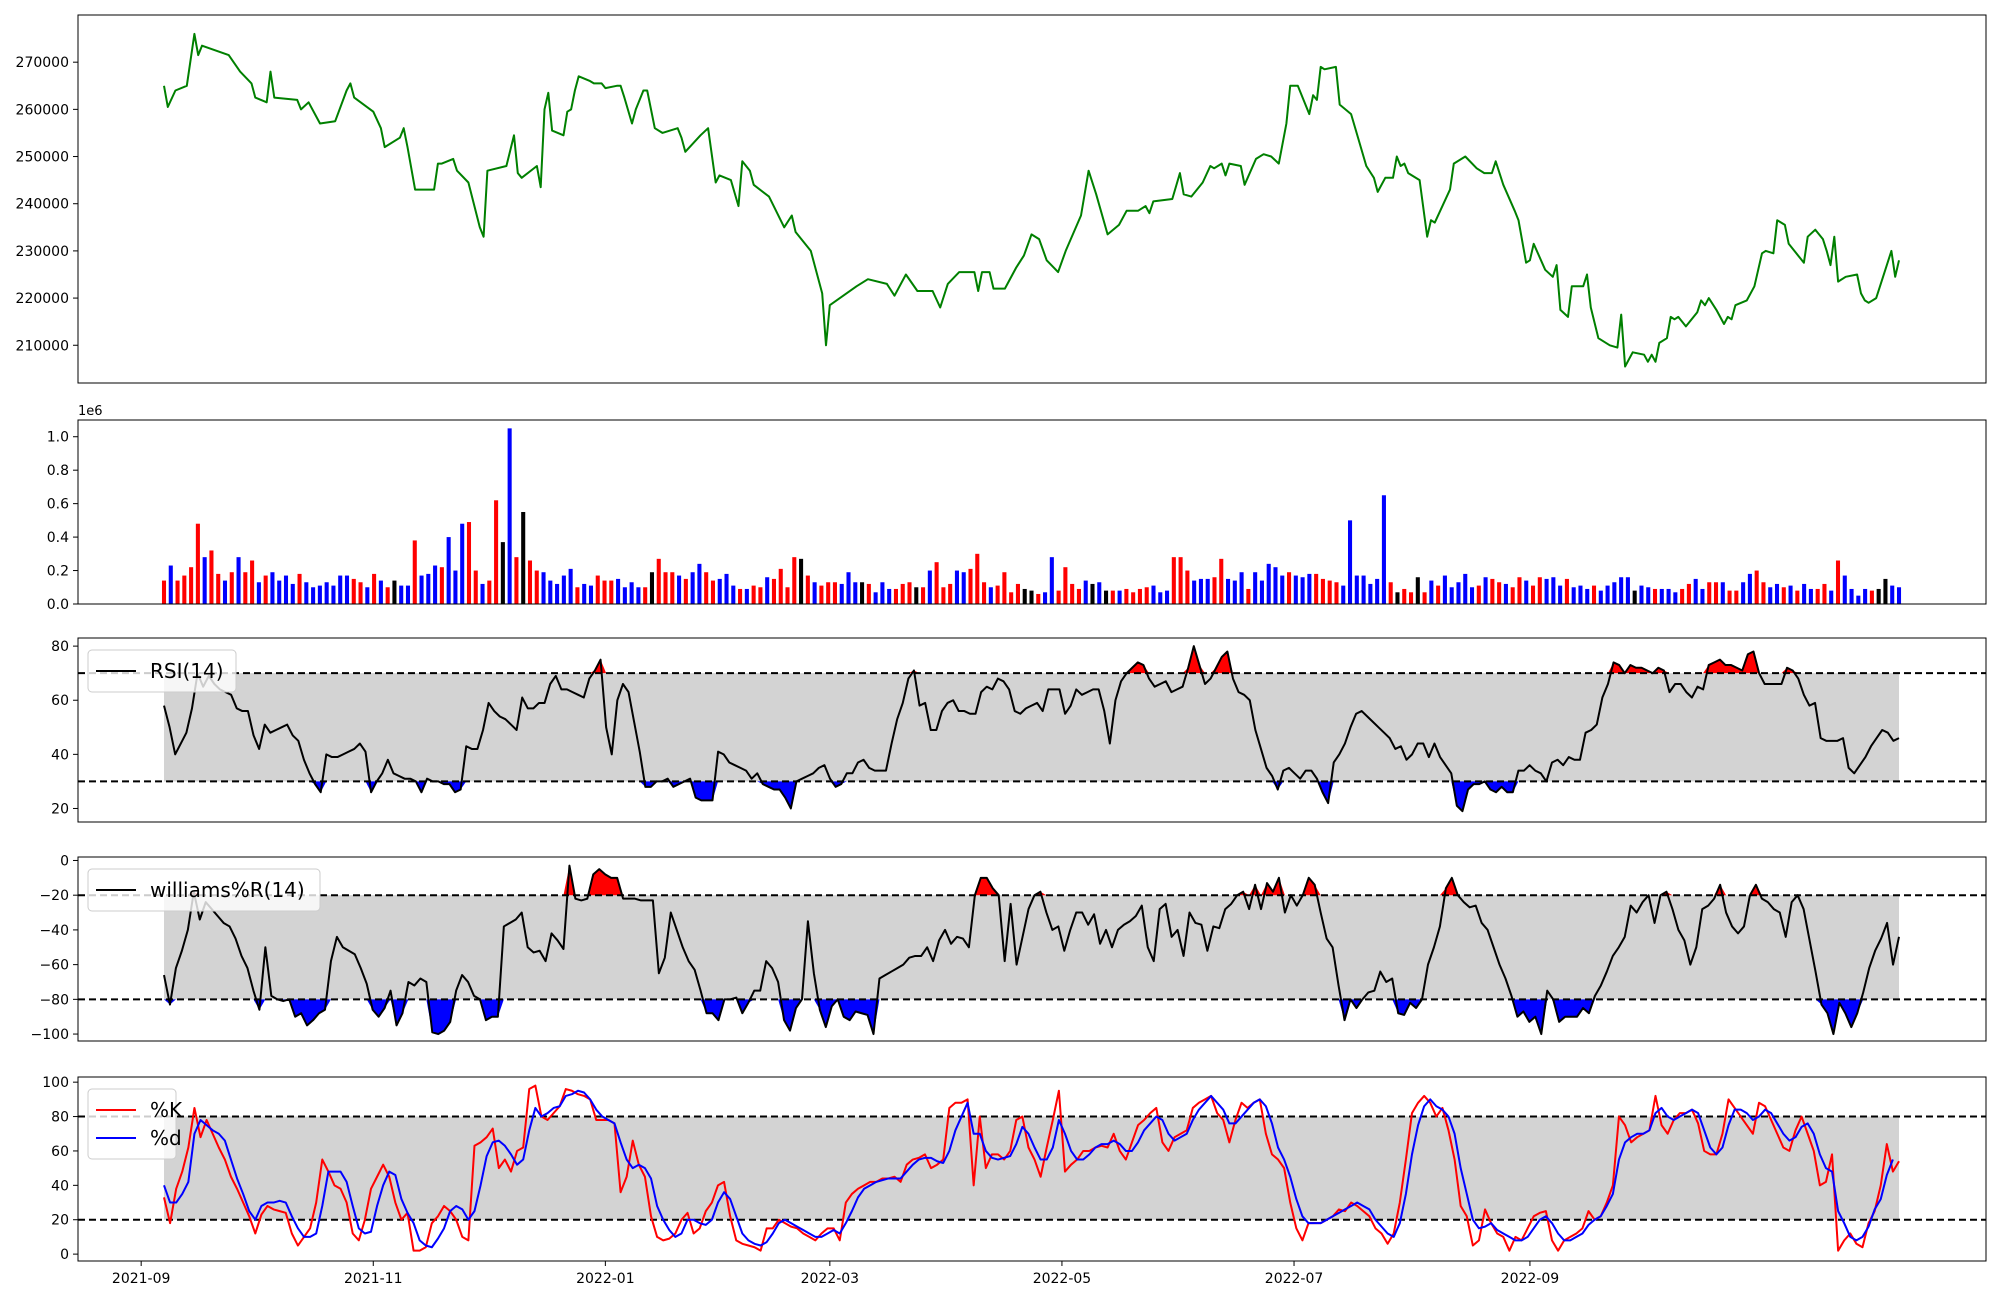 The height and width of the screenshot is (1300, 2000). I want to click on stoch-legend-label: %K, so click(166, 1110).